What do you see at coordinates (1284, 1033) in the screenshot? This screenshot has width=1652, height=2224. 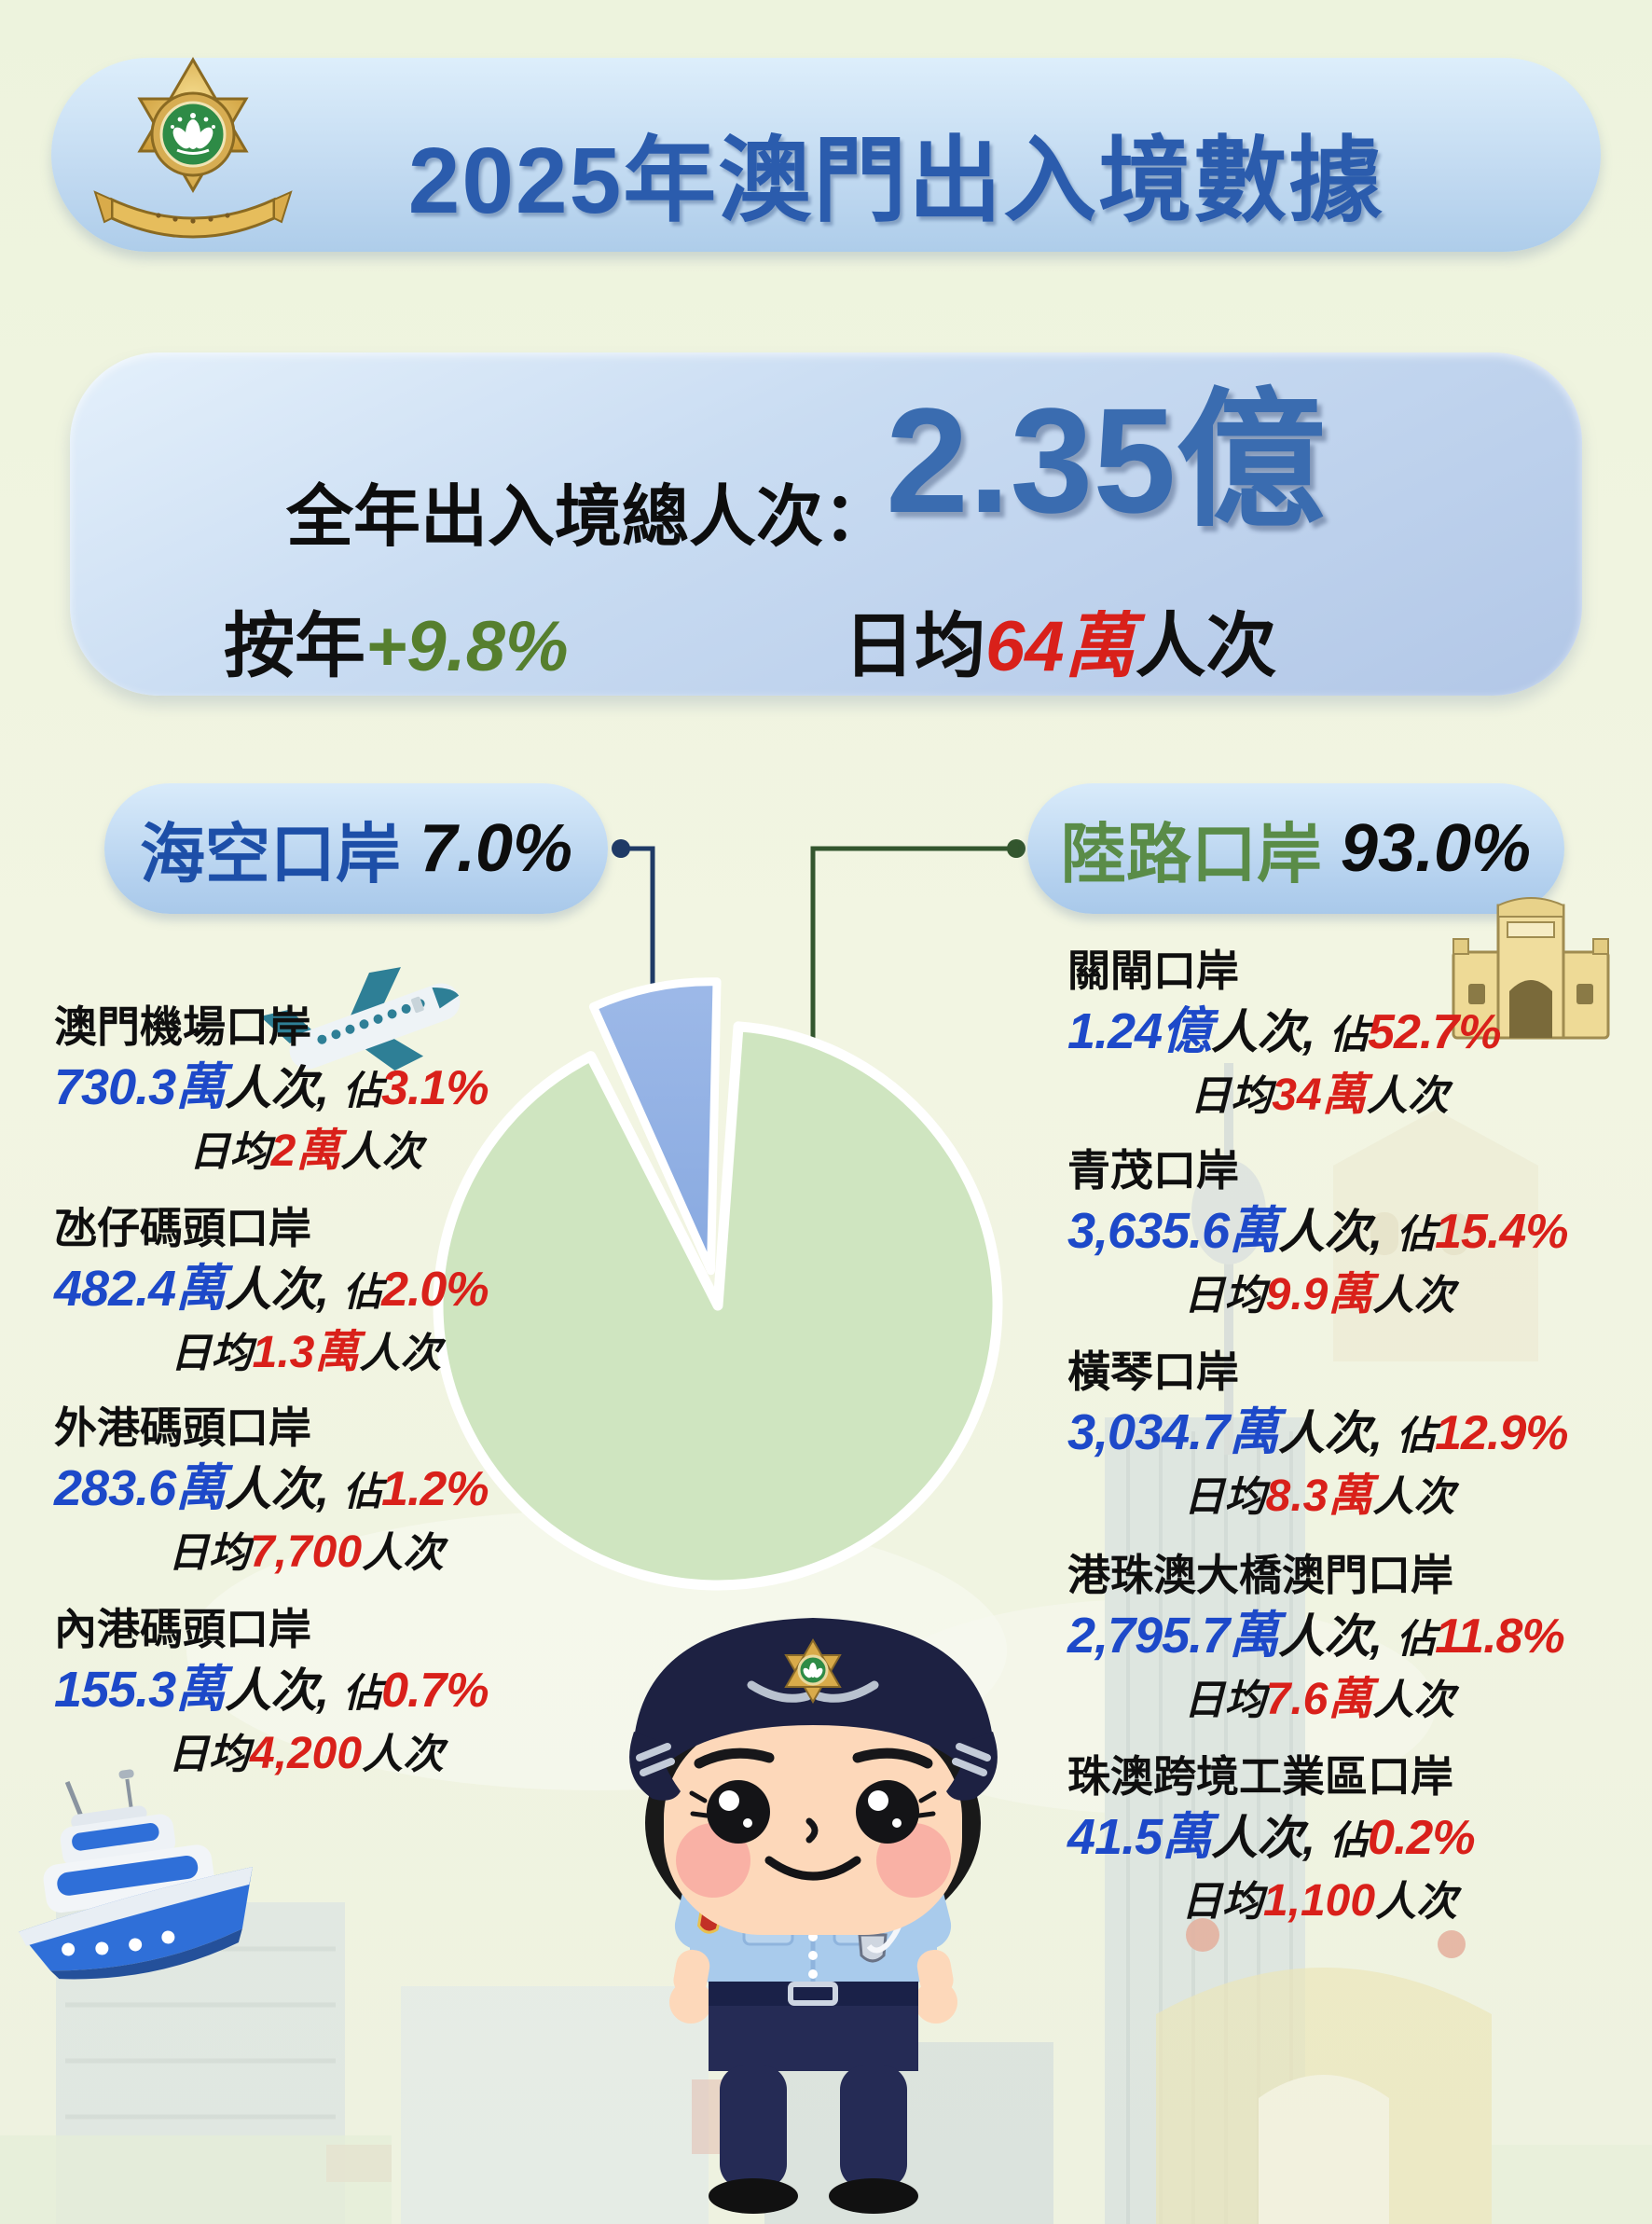 I see `port-entry-border-gate: 關閘口岸 1.24億人次, 佔52.7% 日均34萬人次` at bounding box center [1284, 1033].